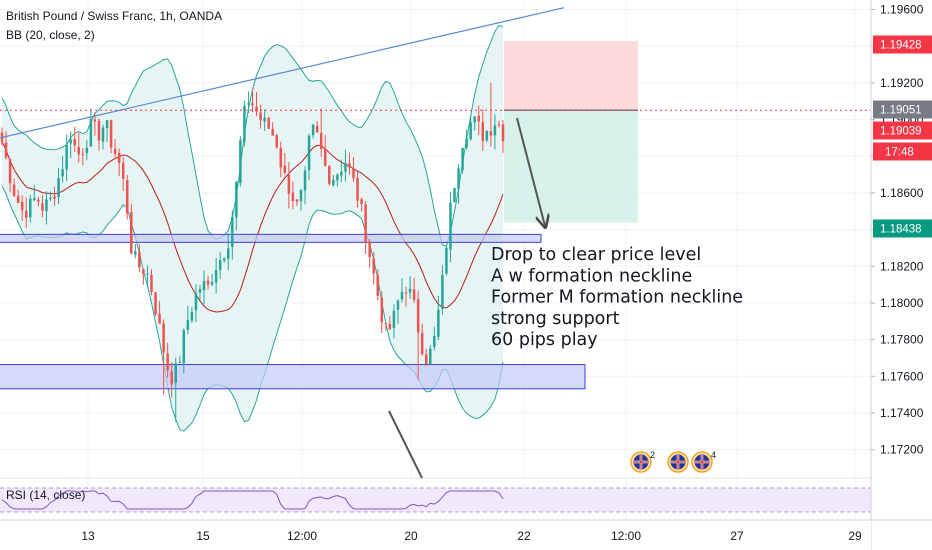 This screenshot has height=550, width=932. Describe the element at coordinates (282, 73) in the screenshot. I see `trendline` at that location.